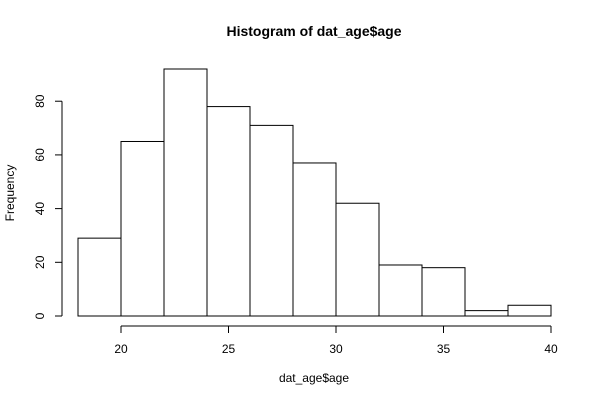  I want to click on chart-title: Histogram of dat_age$age, so click(313, 31).